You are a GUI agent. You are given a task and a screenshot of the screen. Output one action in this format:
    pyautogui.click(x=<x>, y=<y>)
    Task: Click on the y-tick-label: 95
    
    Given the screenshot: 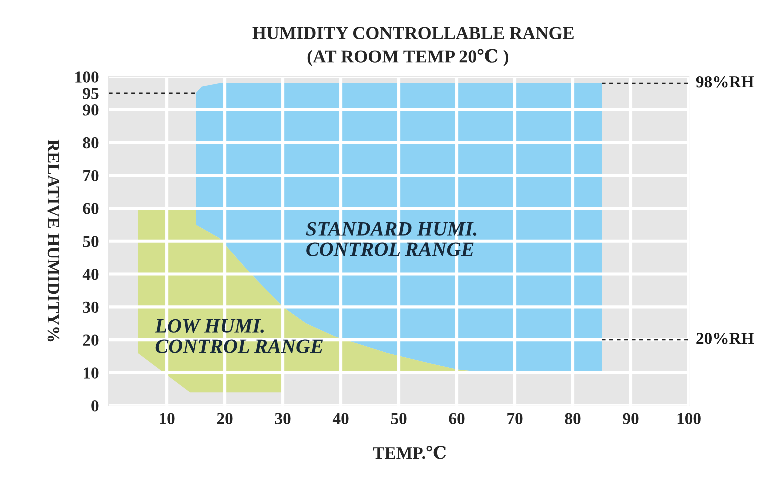 What is the action you would take?
    pyautogui.click(x=91, y=94)
    